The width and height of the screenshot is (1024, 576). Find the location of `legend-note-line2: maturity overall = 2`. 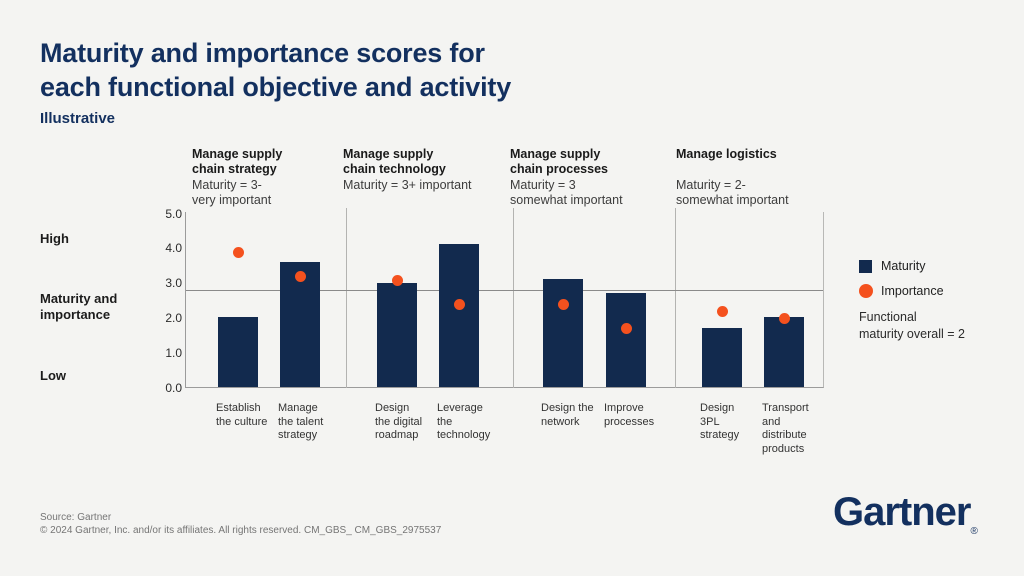

legend-note-line2: maturity overall = 2 is located at coordinates (912, 333).